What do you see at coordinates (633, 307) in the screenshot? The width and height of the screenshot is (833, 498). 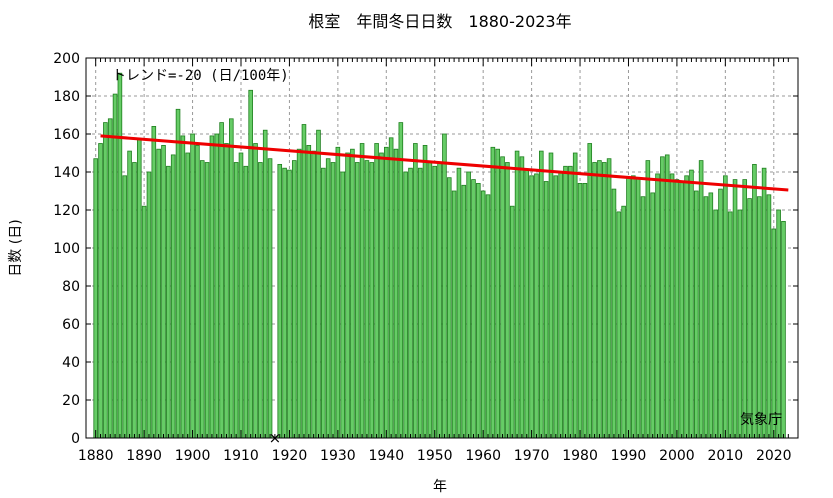 I see `bar-1991` at bounding box center [633, 307].